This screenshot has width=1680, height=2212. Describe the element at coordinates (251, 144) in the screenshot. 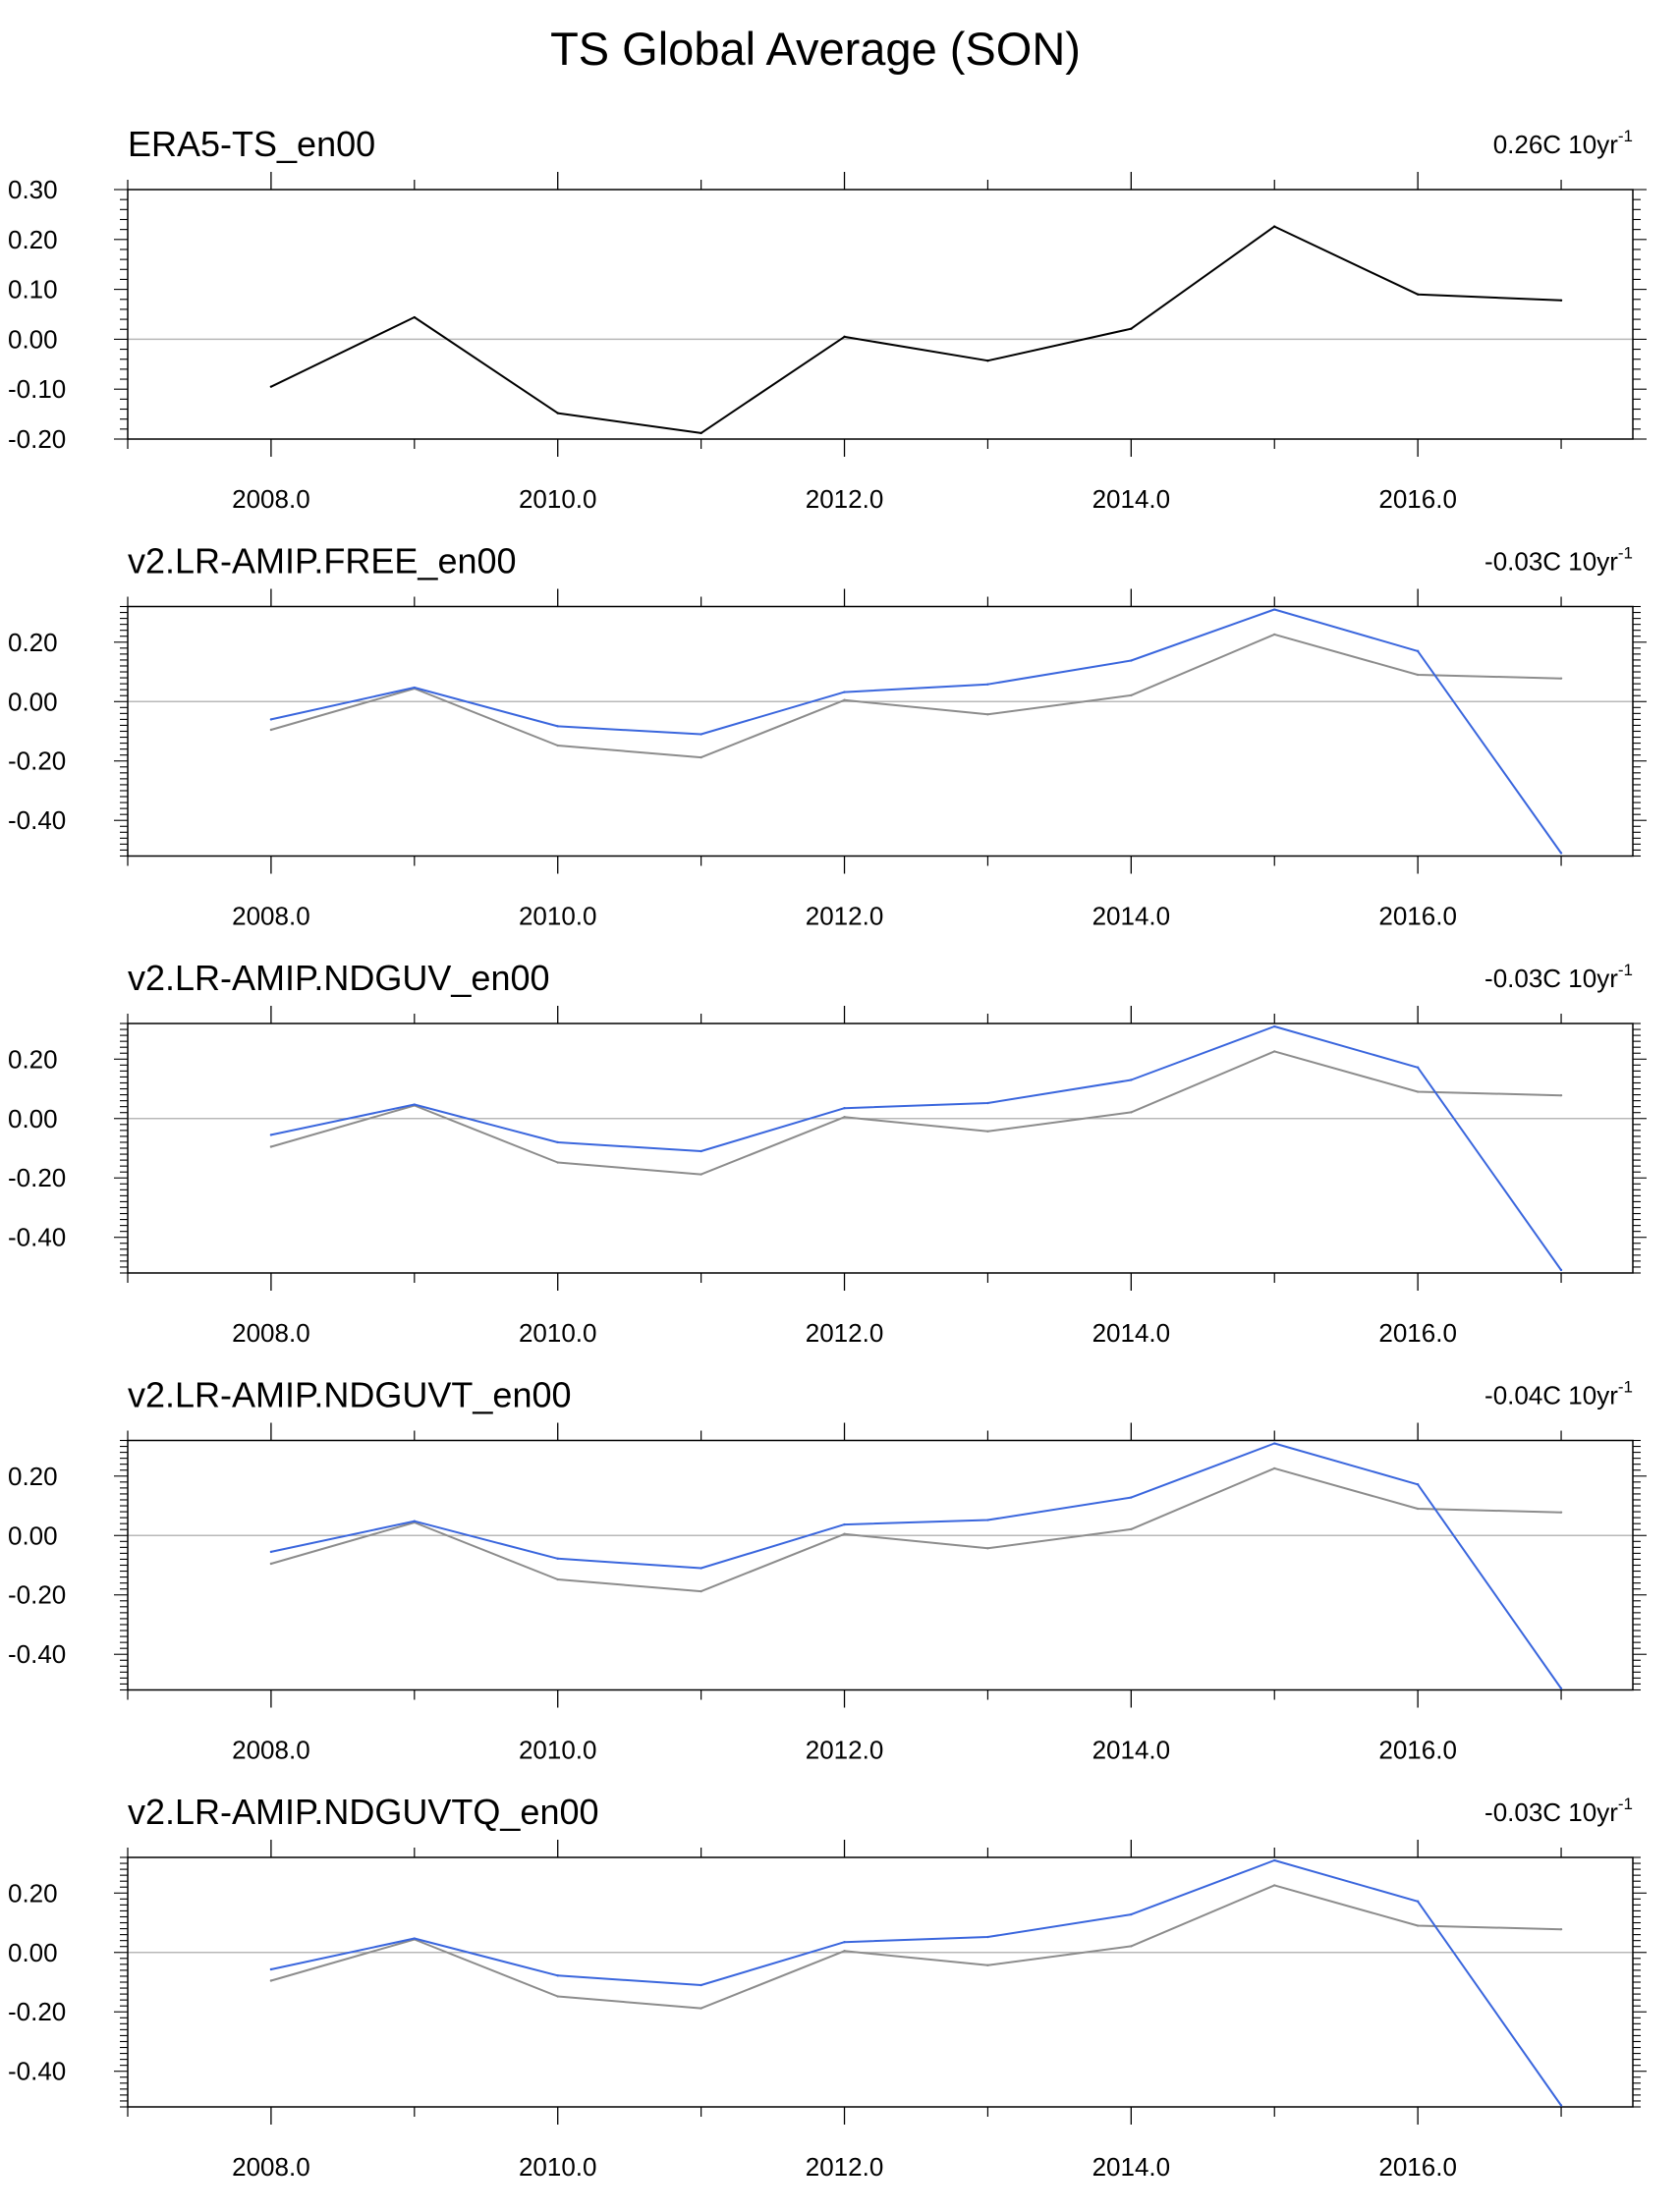

I see `panel-title: ERA5-TS_en00` at that location.